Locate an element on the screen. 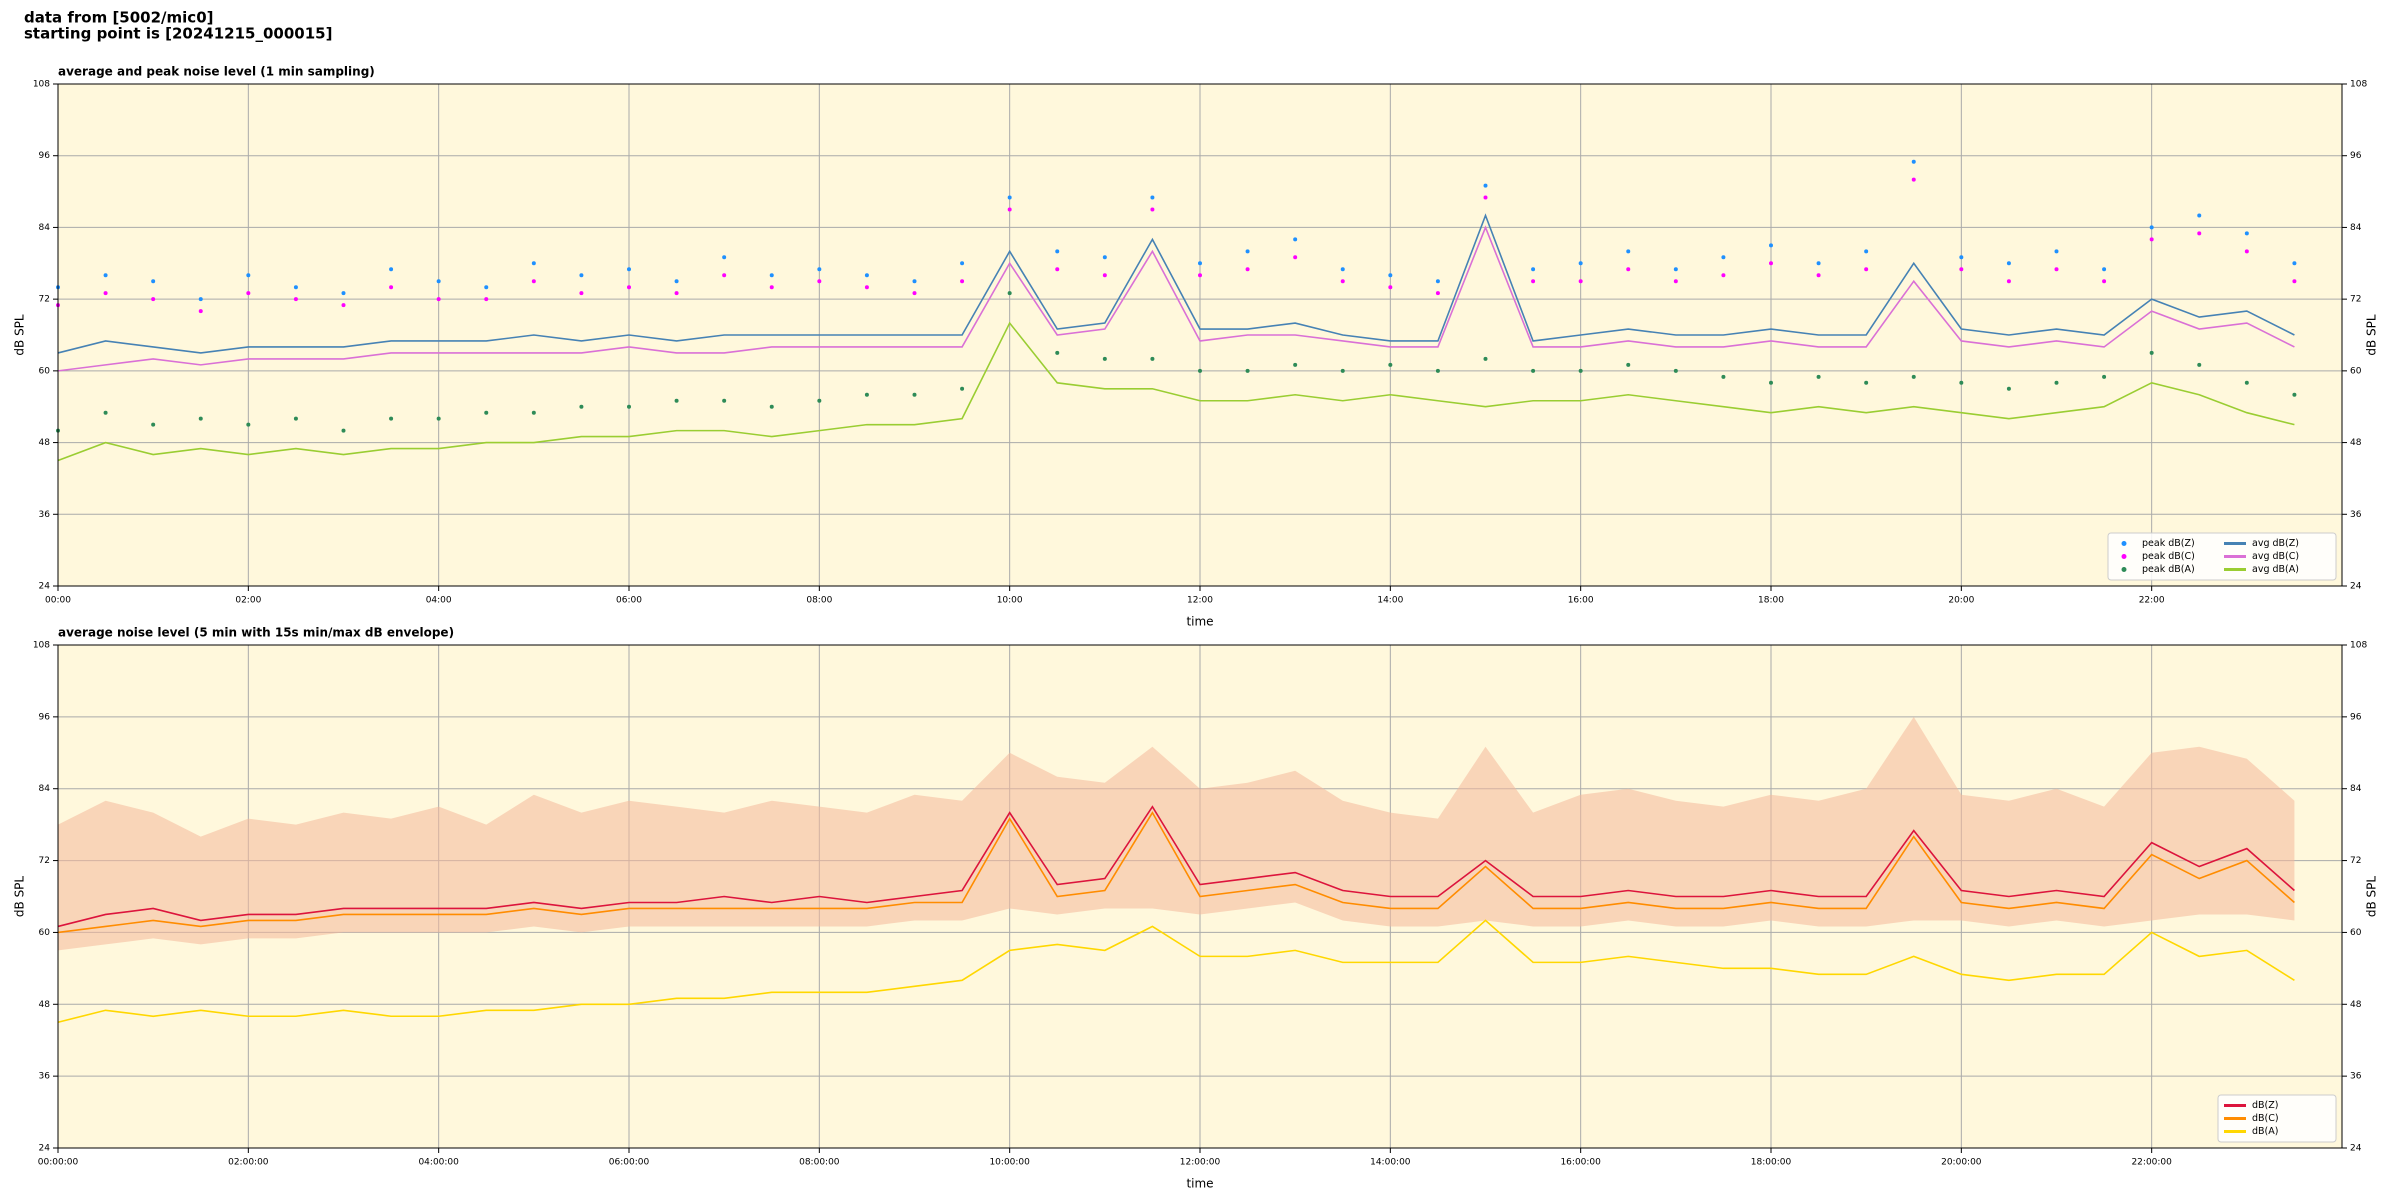 This screenshot has width=2400, height=1200. legend-label: avg dB(Z) is located at coordinates (2275, 543).